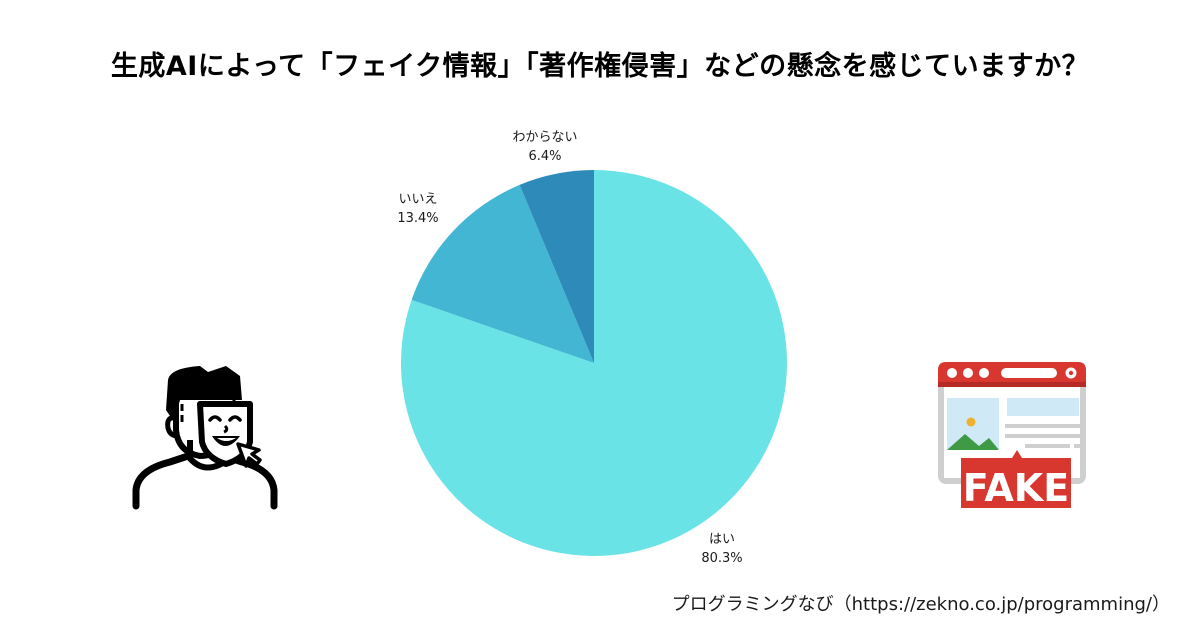  What do you see at coordinates (721, 539) in the screenshot?
I see `label-yes-name: はい` at bounding box center [721, 539].